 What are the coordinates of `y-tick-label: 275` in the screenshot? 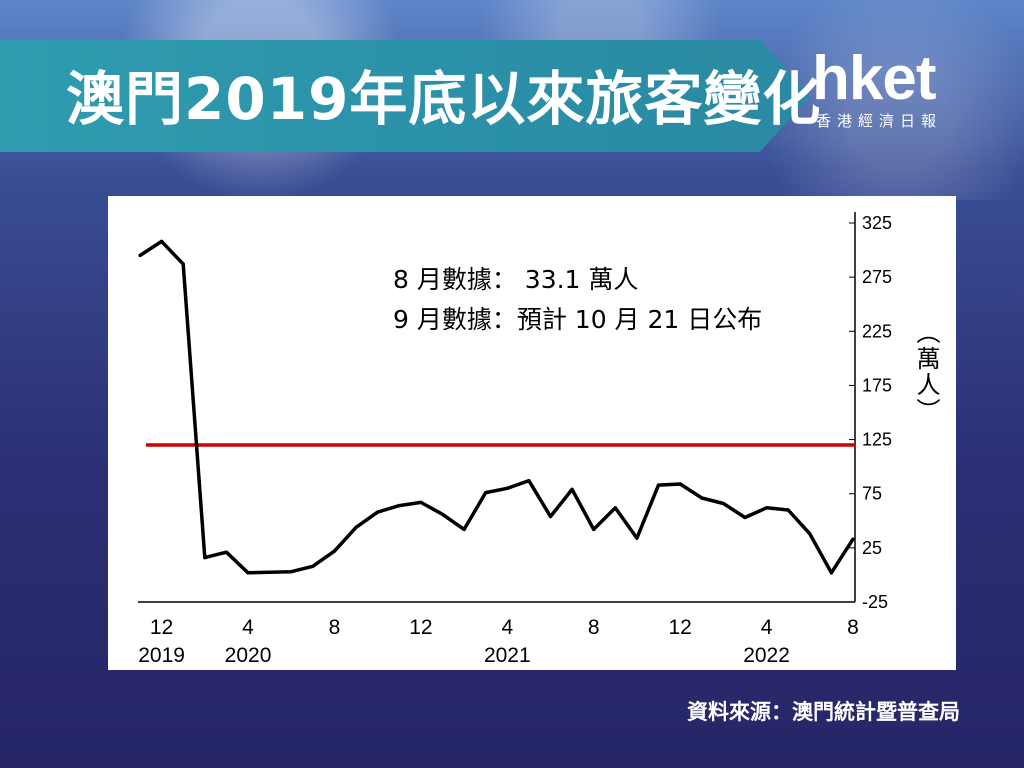 It's located at (877, 277).